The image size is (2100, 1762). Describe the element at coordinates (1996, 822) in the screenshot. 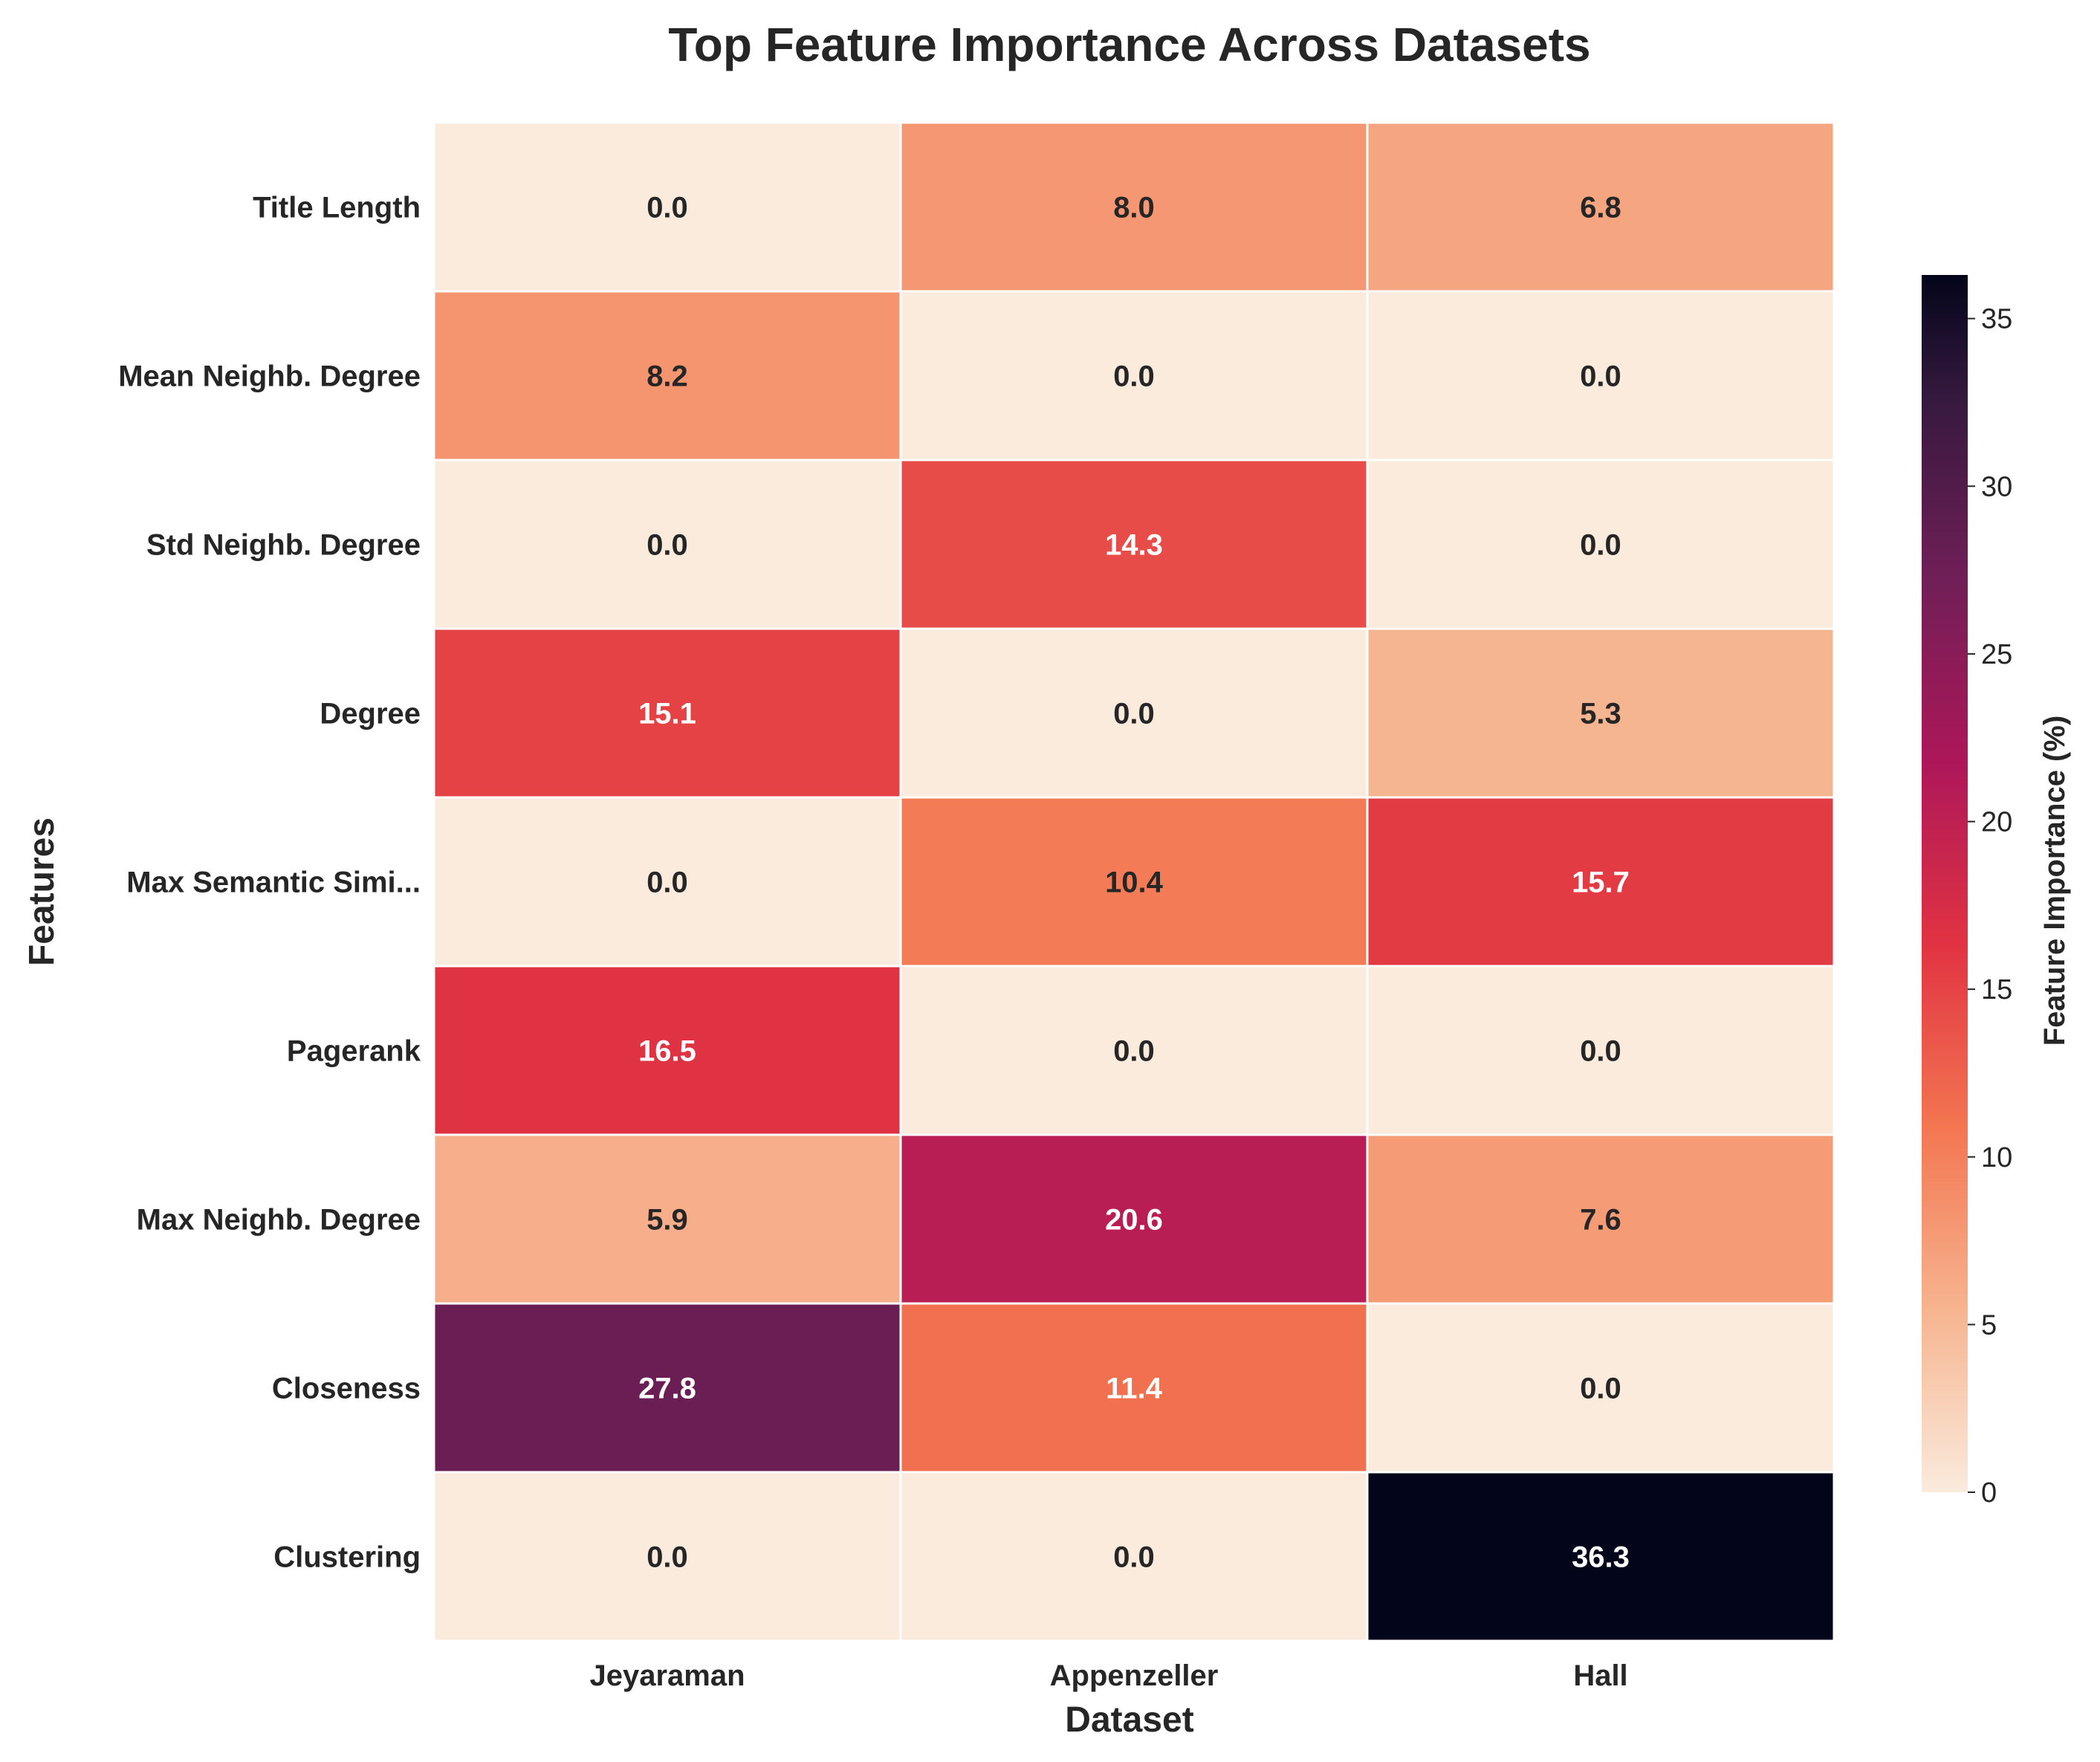

I see `colorbar-tick-label: 20` at that location.